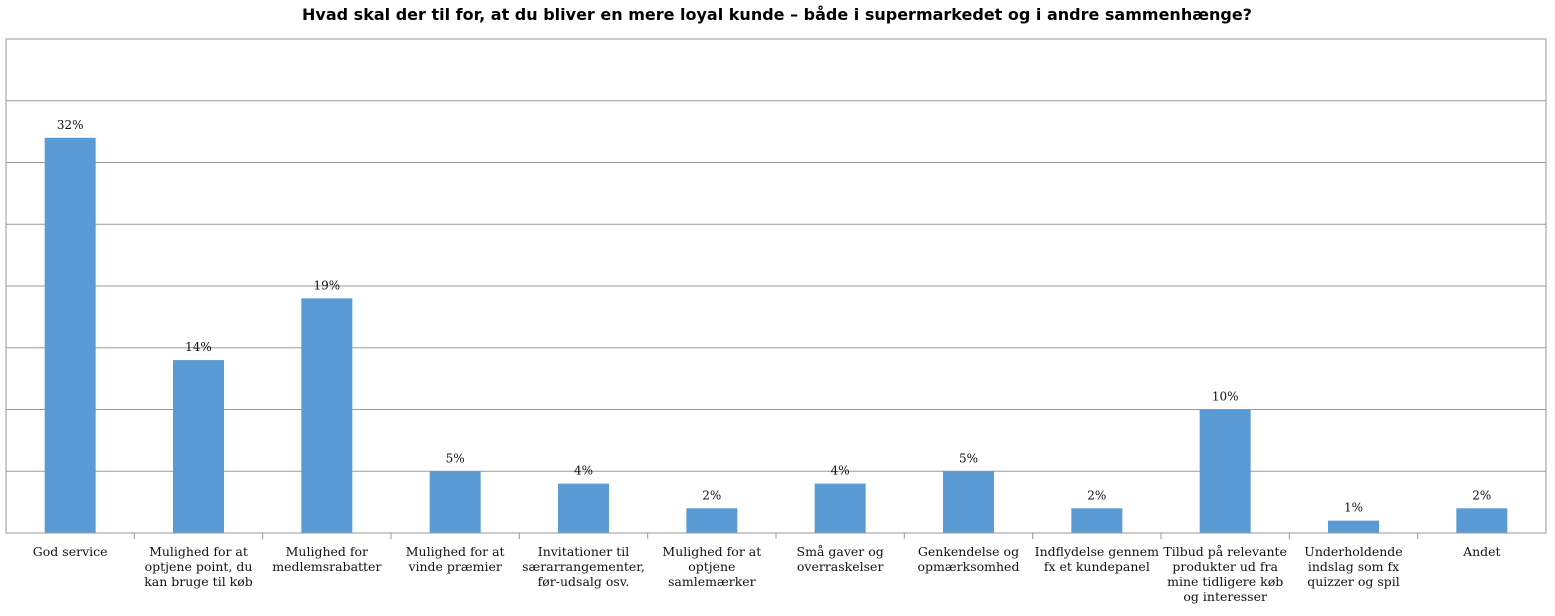  I want to click on data-label: 10%, so click(1225, 397).